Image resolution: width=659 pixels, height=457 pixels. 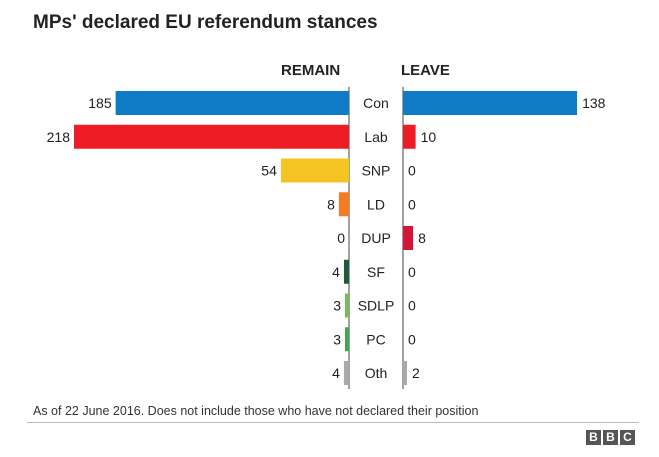 I want to click on leave-value-sdlp: 0, so click(x=412, y=306).